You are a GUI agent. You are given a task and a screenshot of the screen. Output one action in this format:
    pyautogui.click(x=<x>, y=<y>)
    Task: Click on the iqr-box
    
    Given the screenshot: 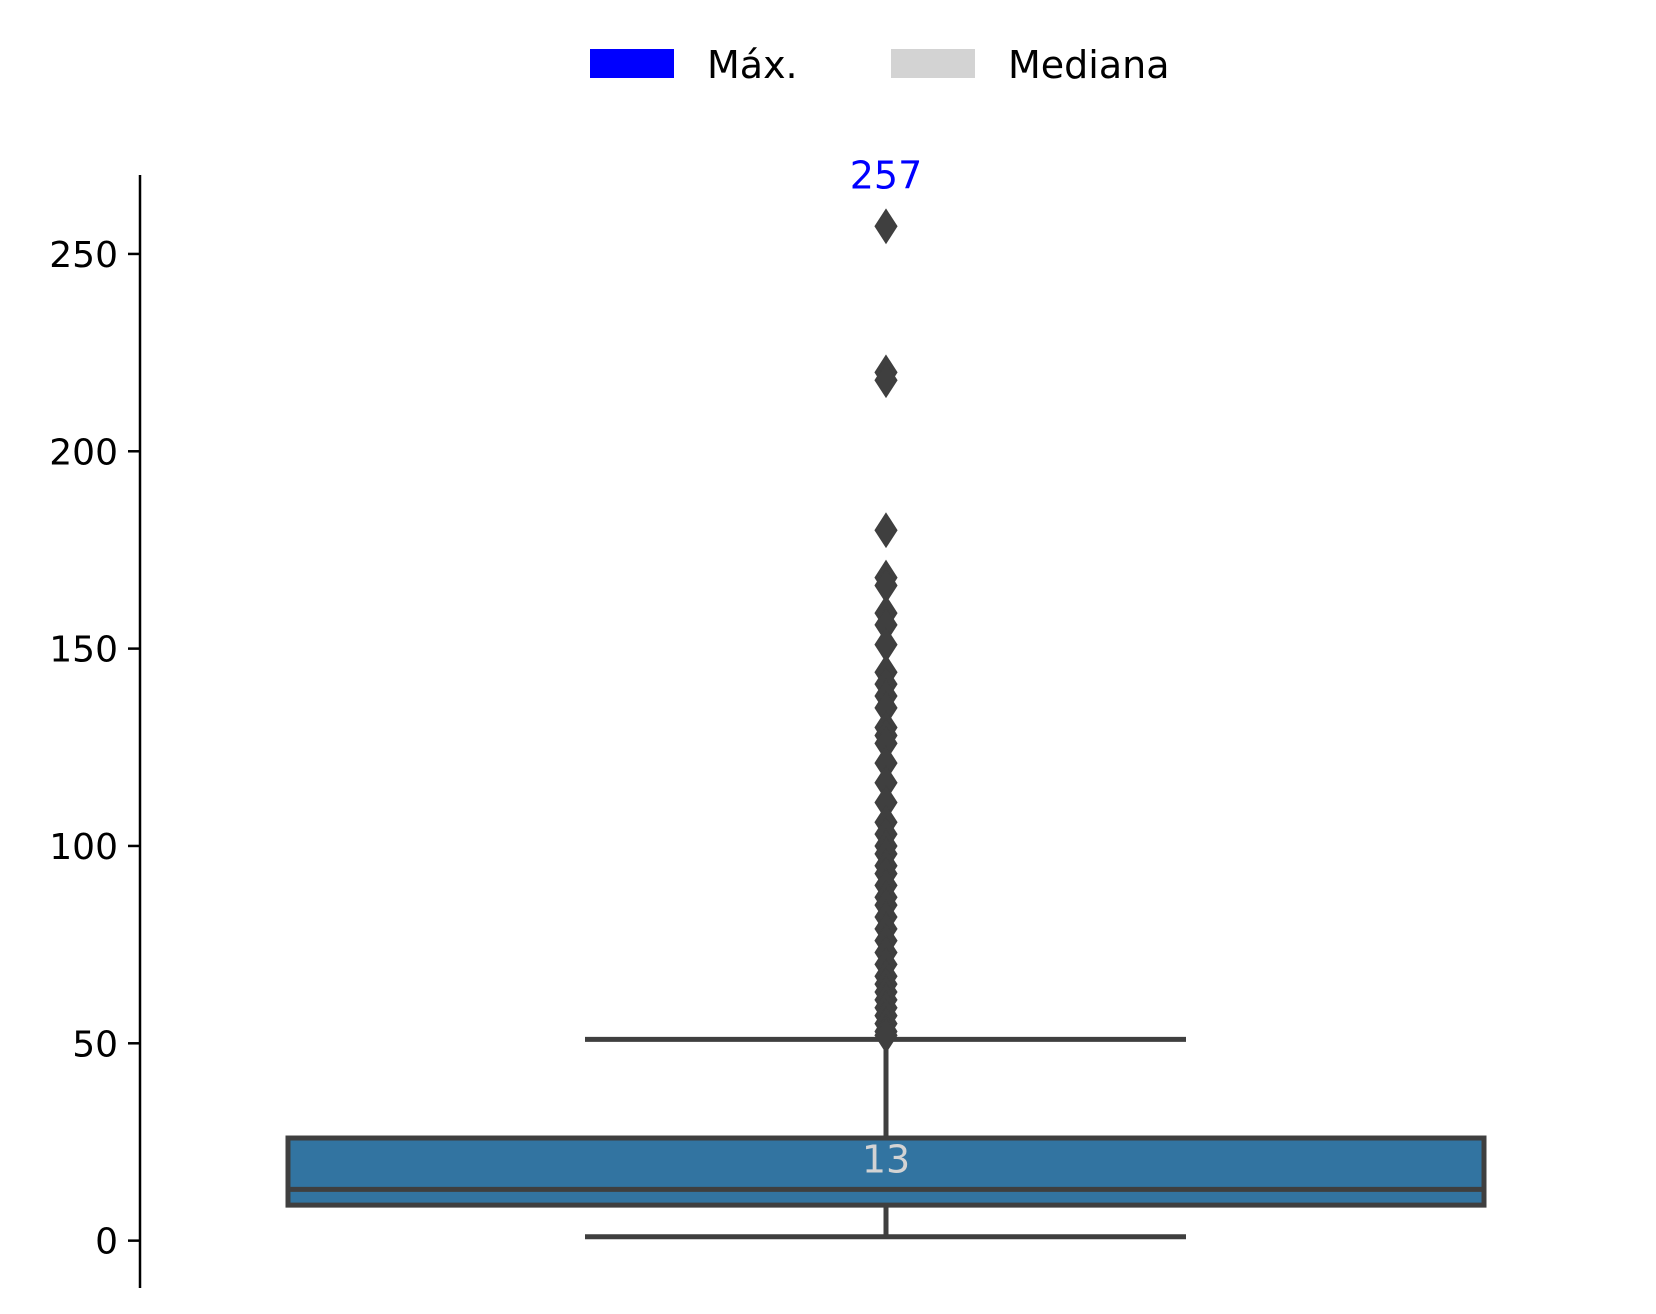 What is the action you would take?
    pyautogui.click(x=886, y=1171)
    